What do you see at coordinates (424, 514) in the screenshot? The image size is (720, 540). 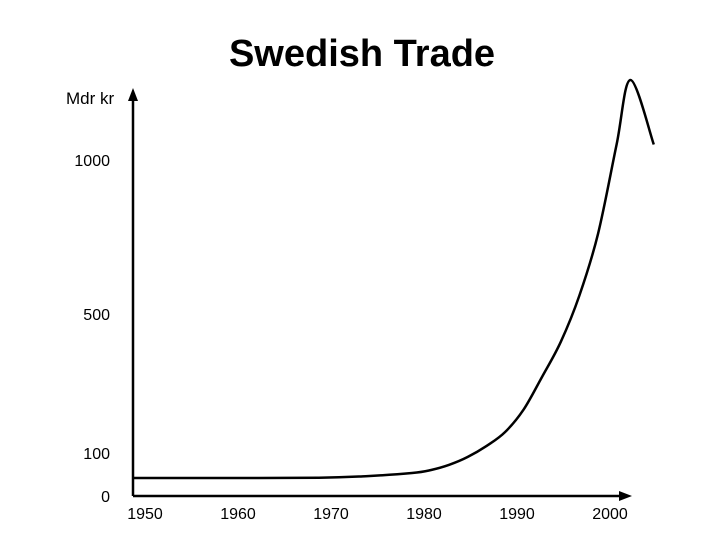 I see `x-tick-label: 1980` at bounding box center [424, 514].